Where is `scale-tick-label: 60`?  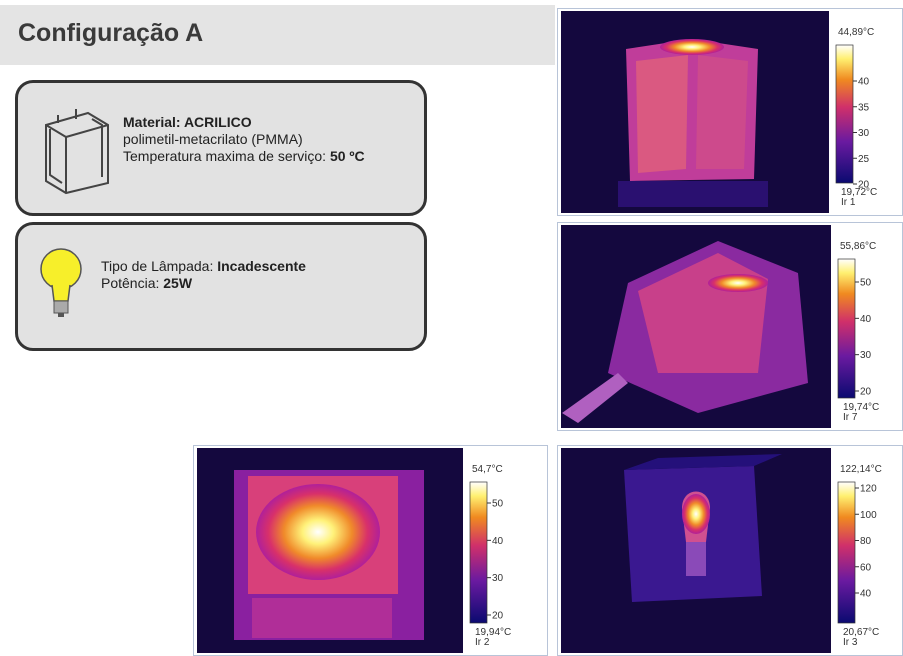 scale-tick-label: 60 is located at coordinates (866, 567).